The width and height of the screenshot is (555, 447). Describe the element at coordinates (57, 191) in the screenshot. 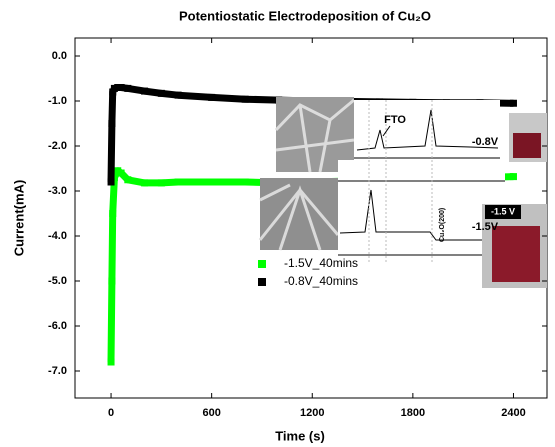

I see `y-tick-label: -3.0` at that location.